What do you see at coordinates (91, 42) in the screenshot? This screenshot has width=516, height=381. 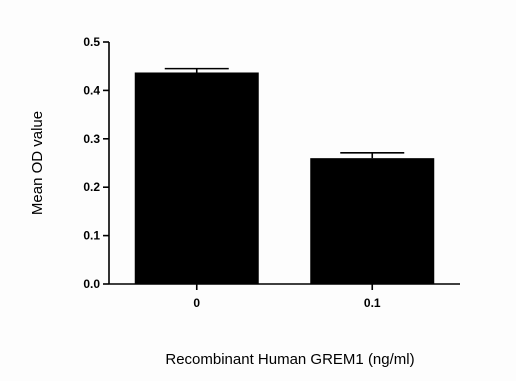 I see `y-tick-label-5: 0.5` at bounding box center [91, 42].